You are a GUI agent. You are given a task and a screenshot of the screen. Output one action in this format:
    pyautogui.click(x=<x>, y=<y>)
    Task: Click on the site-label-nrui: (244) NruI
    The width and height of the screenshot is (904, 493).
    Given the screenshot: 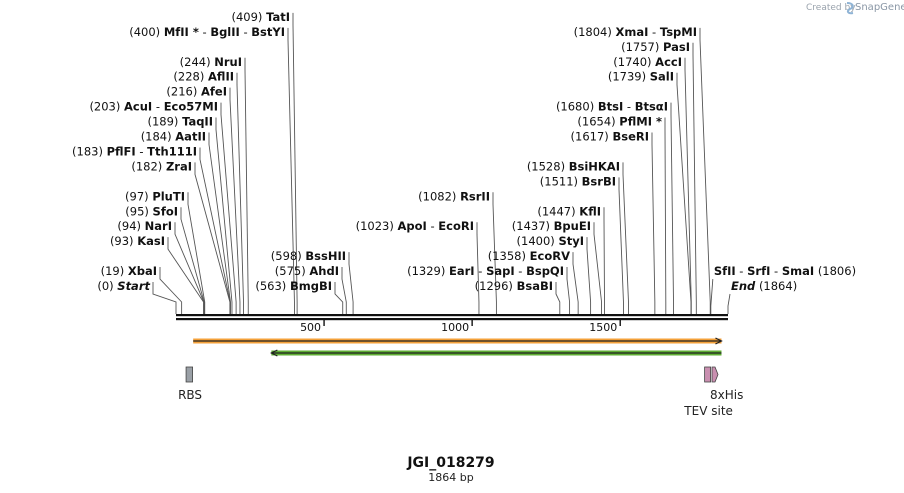 What is the action you would take?
    pyautogui.click(x=211, y=62)
    